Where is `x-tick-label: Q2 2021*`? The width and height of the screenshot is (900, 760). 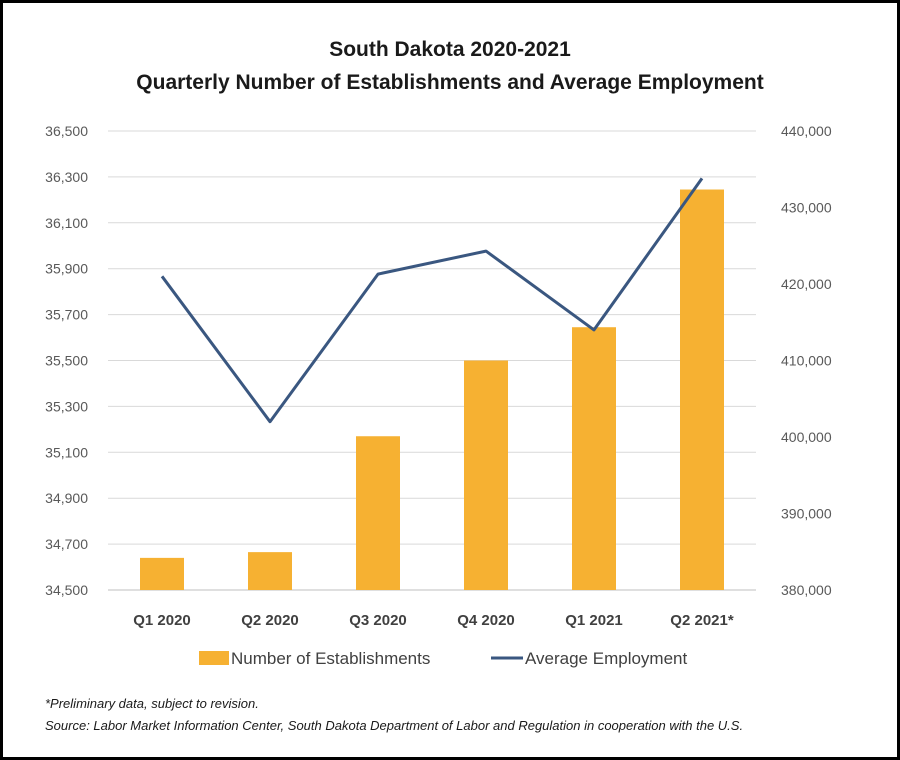 x-tick-label: Q2 2021* is located at coordinates (702, 620).